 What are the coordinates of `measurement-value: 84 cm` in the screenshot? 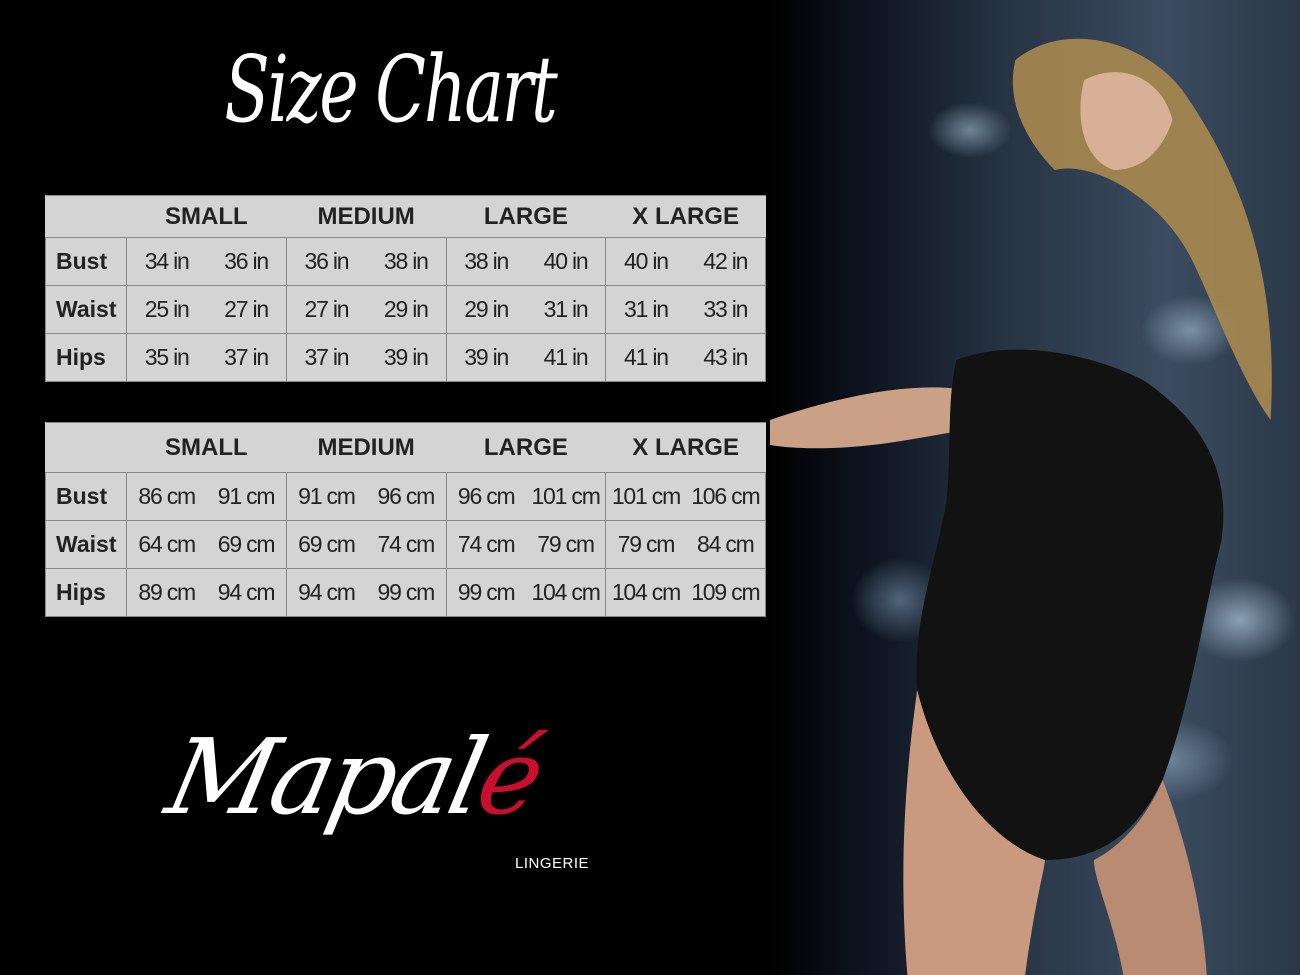 It's located at (725, 544).